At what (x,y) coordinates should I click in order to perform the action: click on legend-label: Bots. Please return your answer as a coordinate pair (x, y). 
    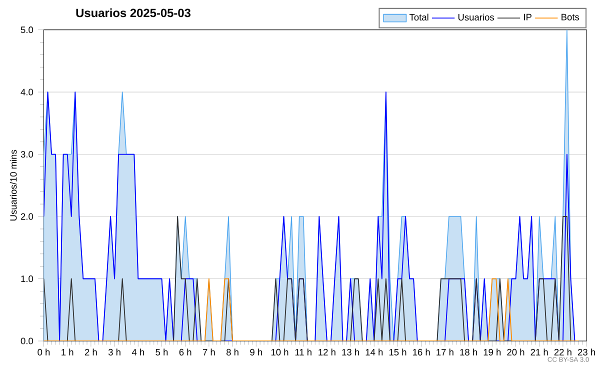
    Looking at the image, I should click on (571, 17).